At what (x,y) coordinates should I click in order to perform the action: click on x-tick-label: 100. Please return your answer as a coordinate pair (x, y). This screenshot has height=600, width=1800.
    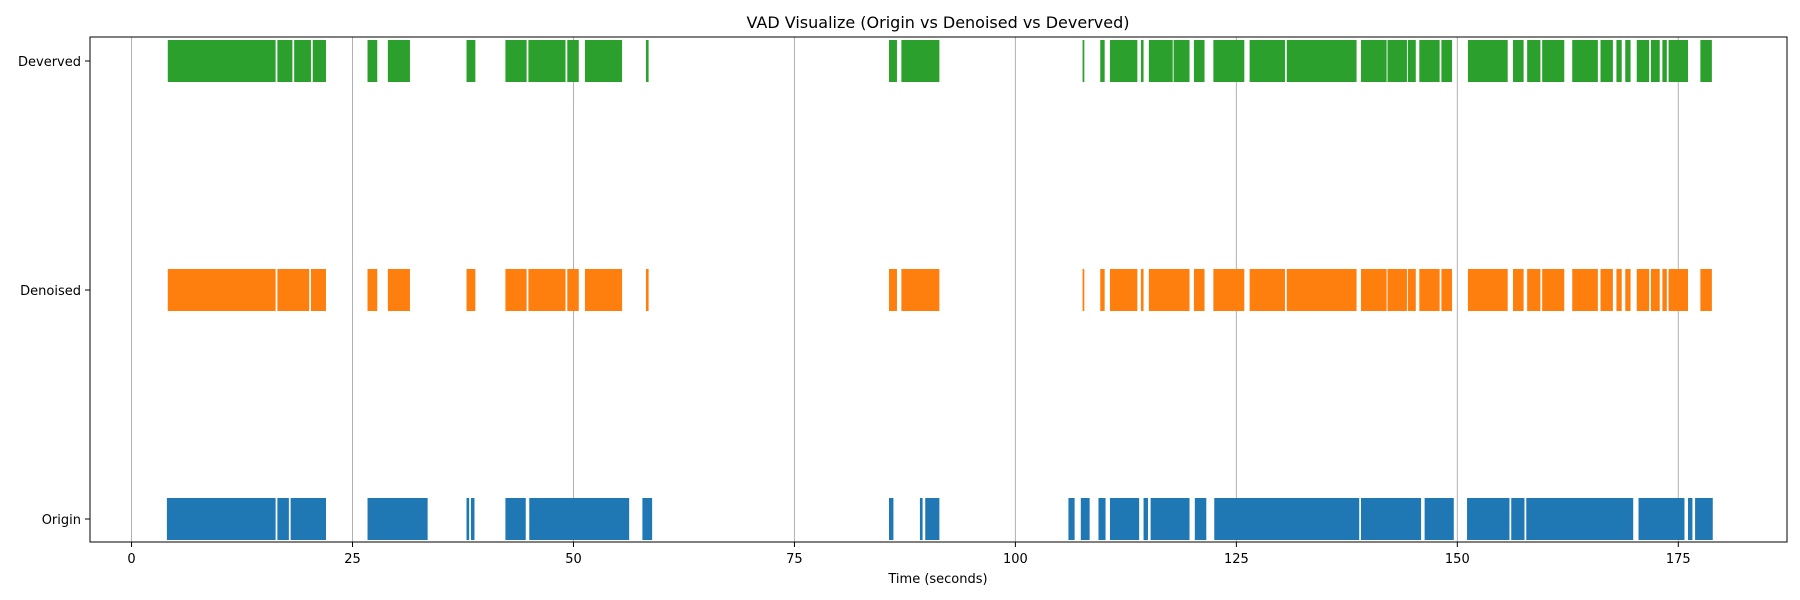
    Looking at the image, I should click on (1015, 559).